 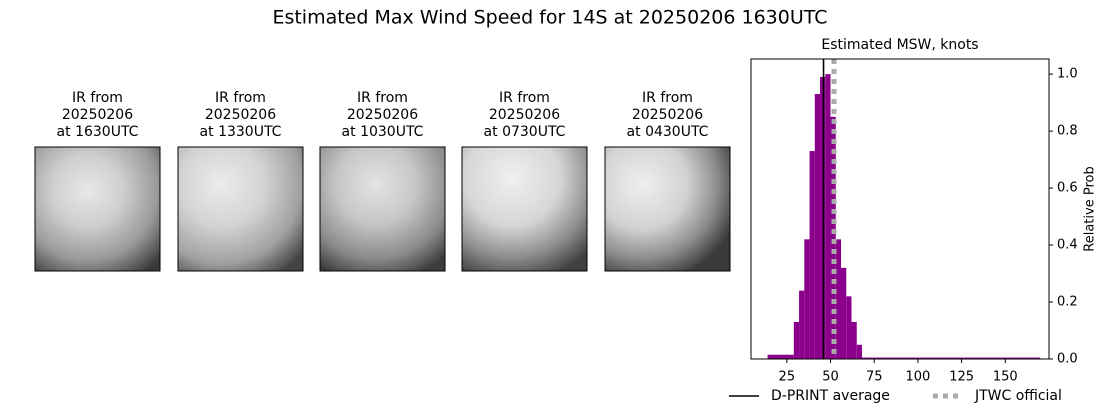 I want to click on y-tick-label: 0.8, so click(x=1067, y=131).